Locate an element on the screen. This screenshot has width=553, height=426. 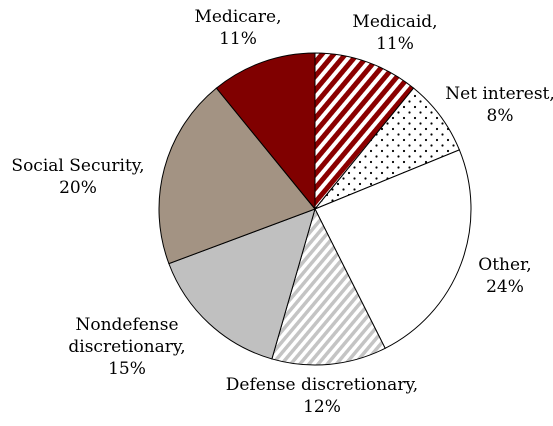
pie-slice-defense-discretionary is located at coordinates (328, 286).